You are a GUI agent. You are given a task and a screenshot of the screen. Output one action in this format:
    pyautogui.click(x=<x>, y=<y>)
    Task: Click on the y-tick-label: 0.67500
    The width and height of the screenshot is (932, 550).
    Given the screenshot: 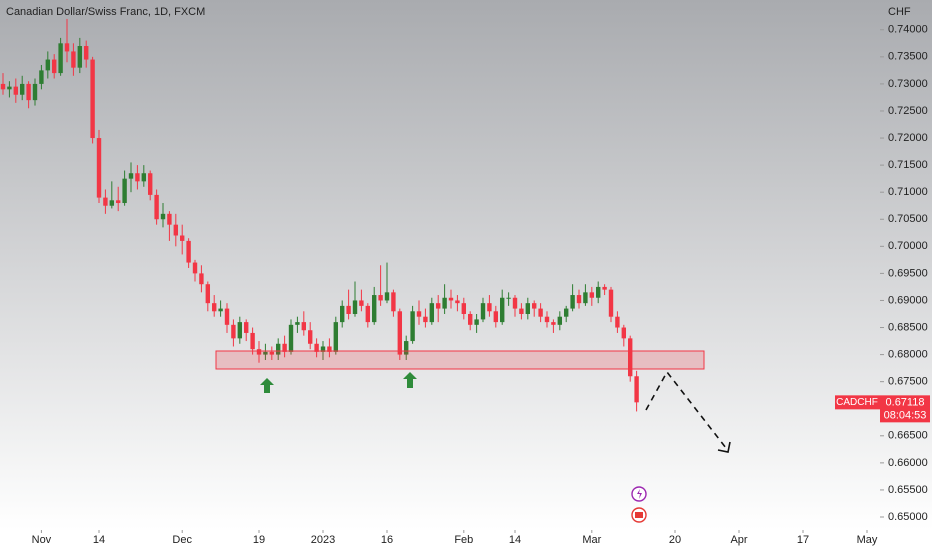 What is the action you would take?
    pyautogui.click(x=908, y=382)
    